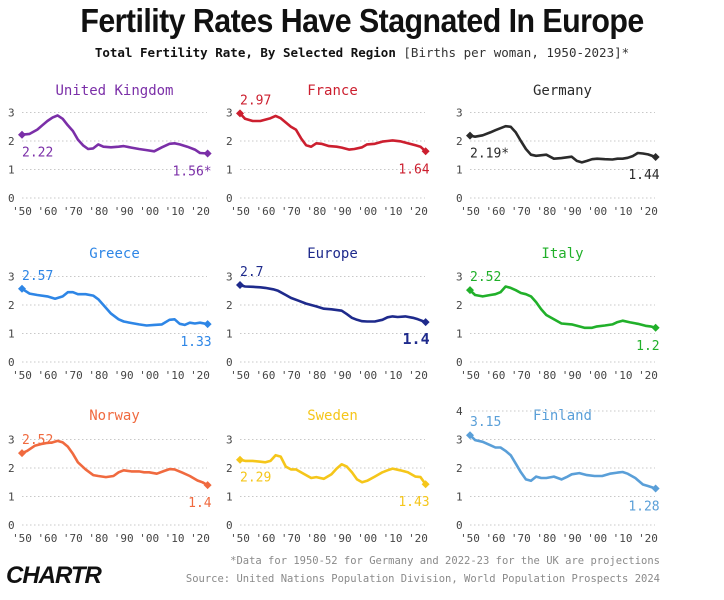 Image resolution: width=724 pixels, height=600 pixels. Describe the element at coordinates (316, 211) in the screenshot. I see `x-tick-label-france-3: '80` at that location.